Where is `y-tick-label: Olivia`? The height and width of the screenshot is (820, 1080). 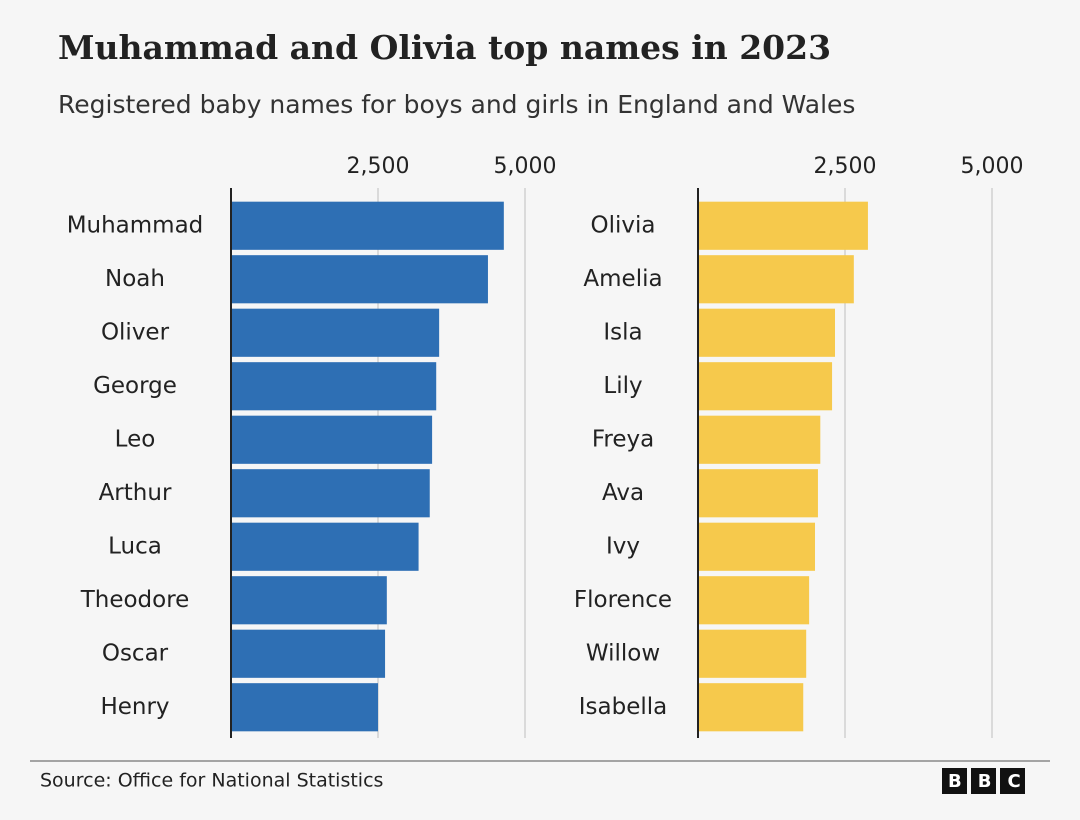
y-tick-label: Olivia is located at coordinates (623, 225).